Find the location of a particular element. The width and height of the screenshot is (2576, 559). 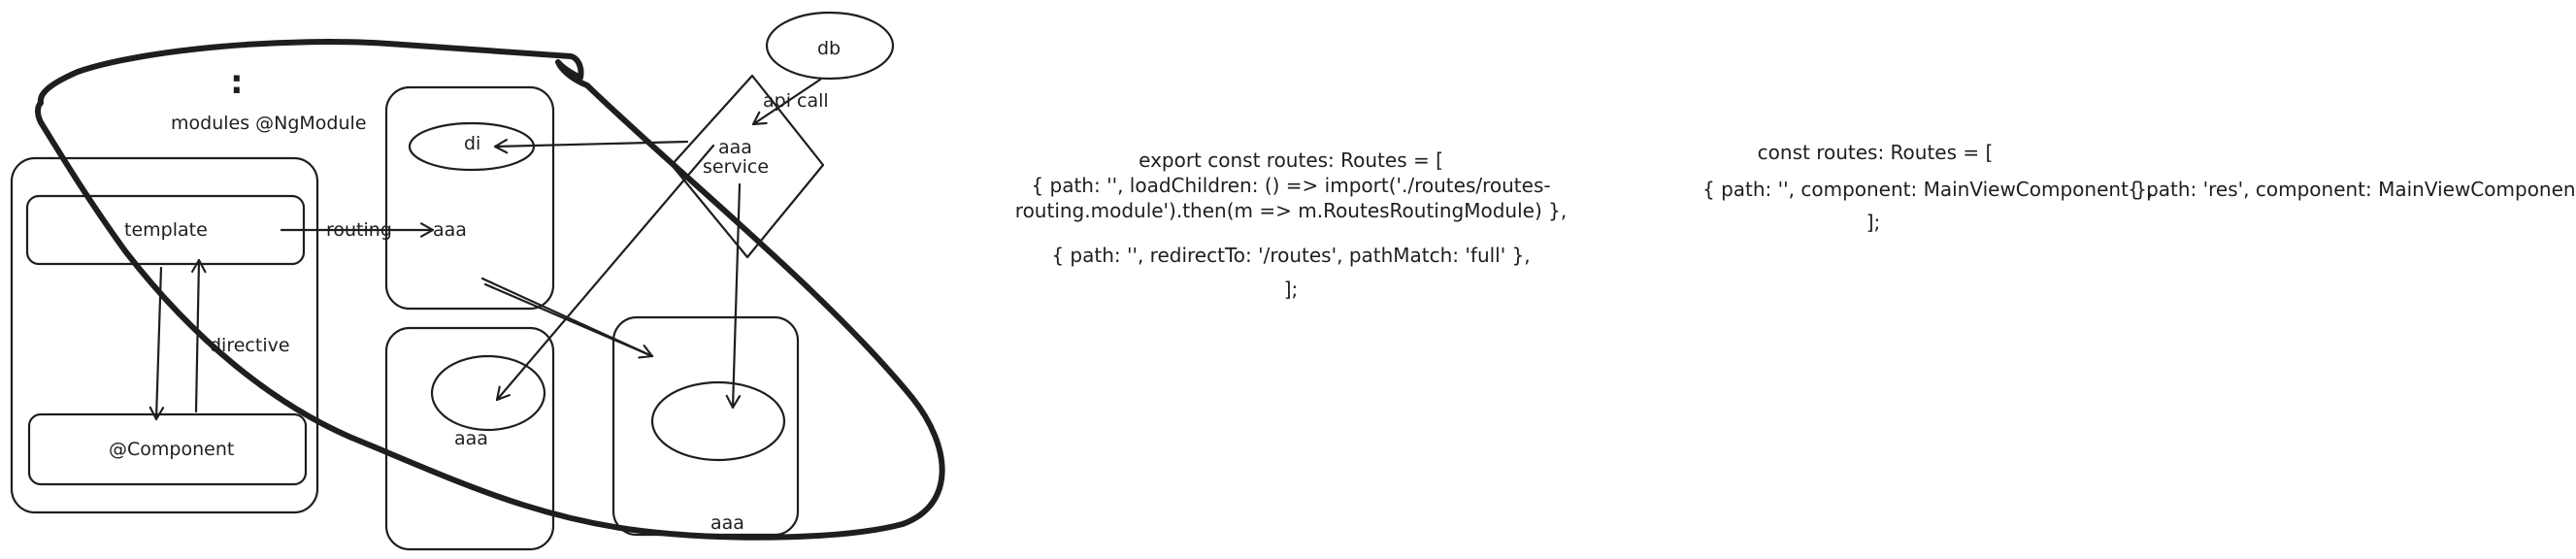

routed-module-box-bottom-left is located at coordinates (470, 439).